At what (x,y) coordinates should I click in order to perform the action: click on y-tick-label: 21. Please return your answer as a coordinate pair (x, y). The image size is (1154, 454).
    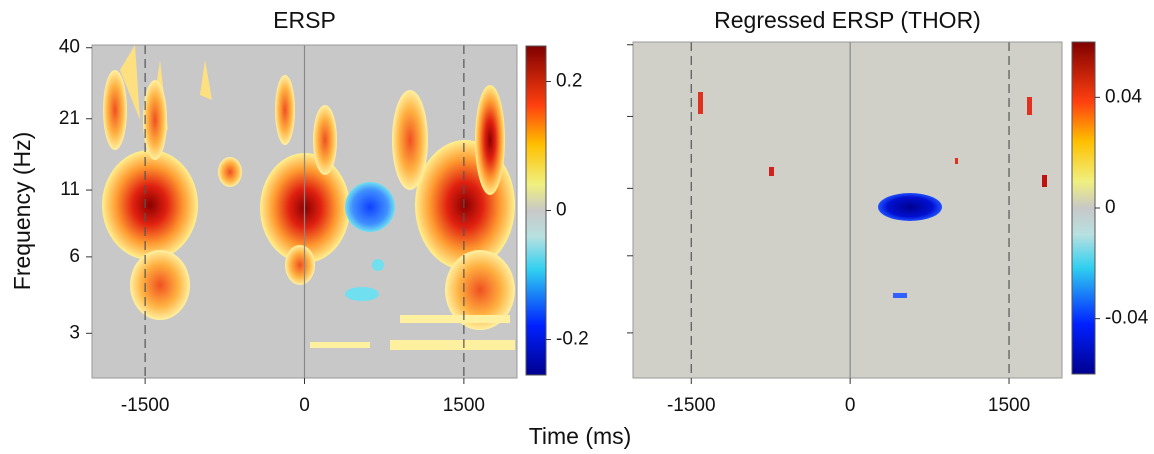
    Looking at the image, I should click on (69, 118).